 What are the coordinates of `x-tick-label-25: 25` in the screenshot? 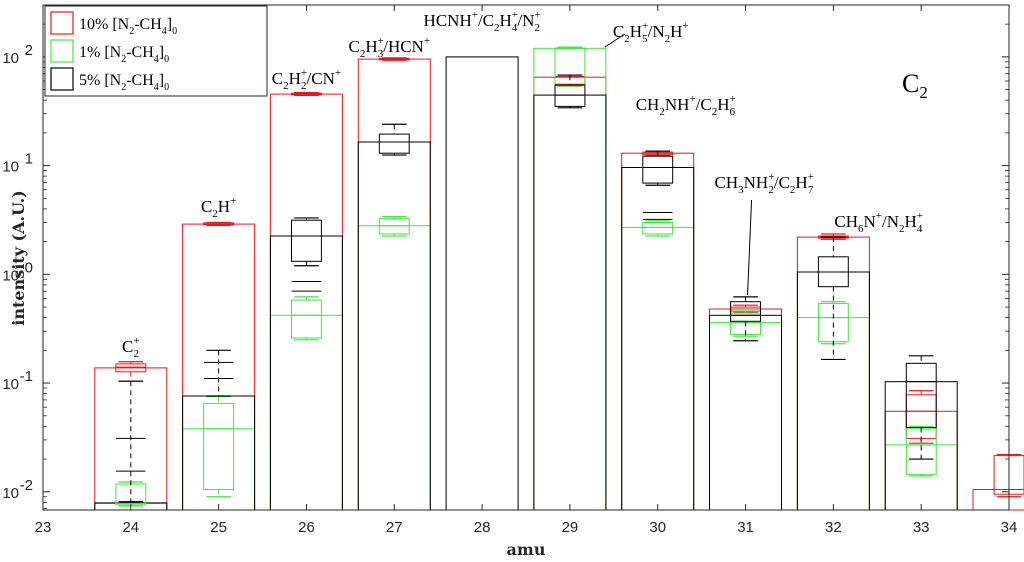 It's located at (218, 527).